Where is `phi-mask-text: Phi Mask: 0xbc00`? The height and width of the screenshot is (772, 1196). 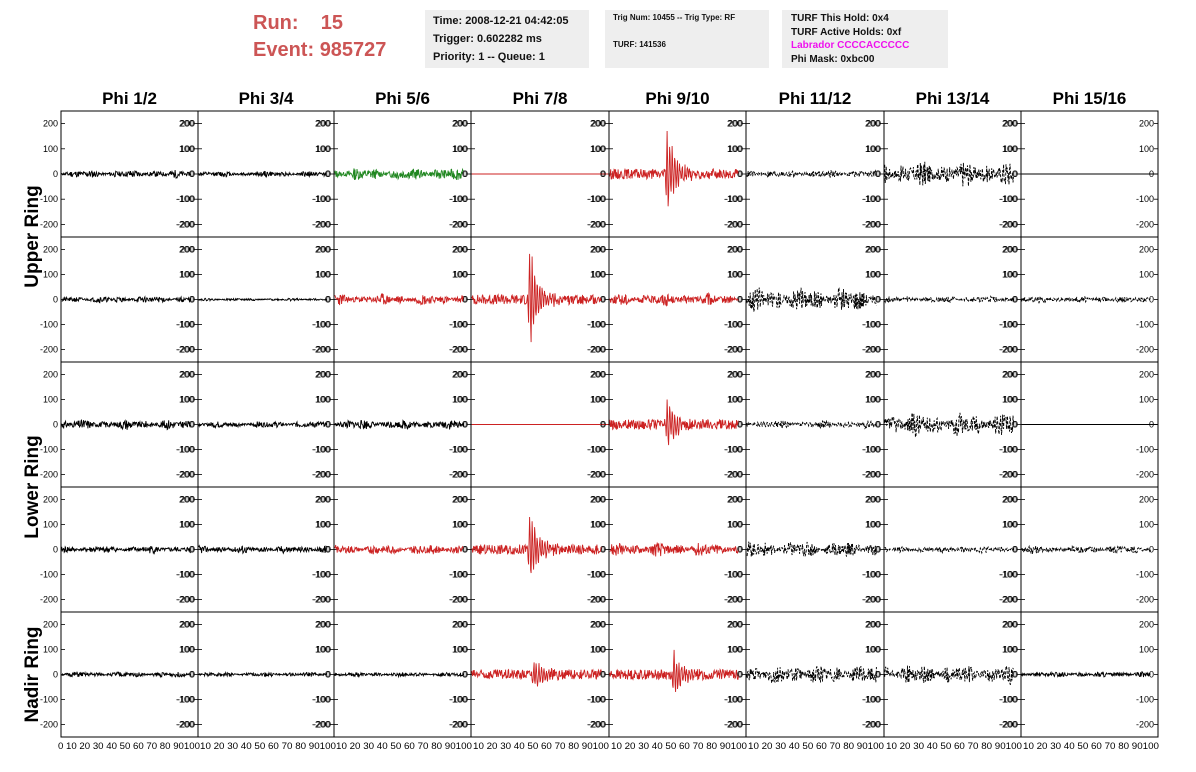
phi-mask-text: Phi Mask: 0xbc00 is located at coordinates (833, 59).